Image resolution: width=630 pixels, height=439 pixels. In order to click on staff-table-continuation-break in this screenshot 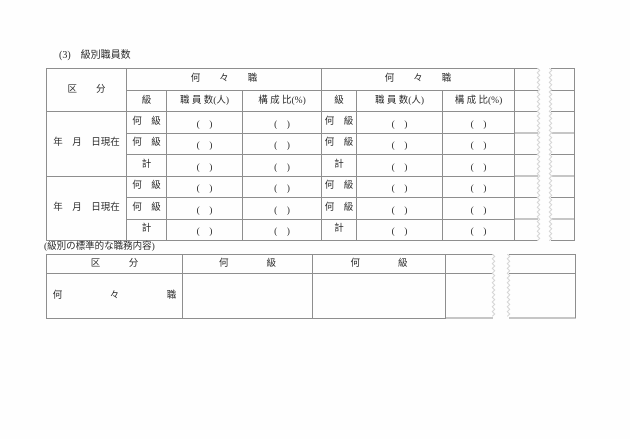, I will do `click(544, 155)`.